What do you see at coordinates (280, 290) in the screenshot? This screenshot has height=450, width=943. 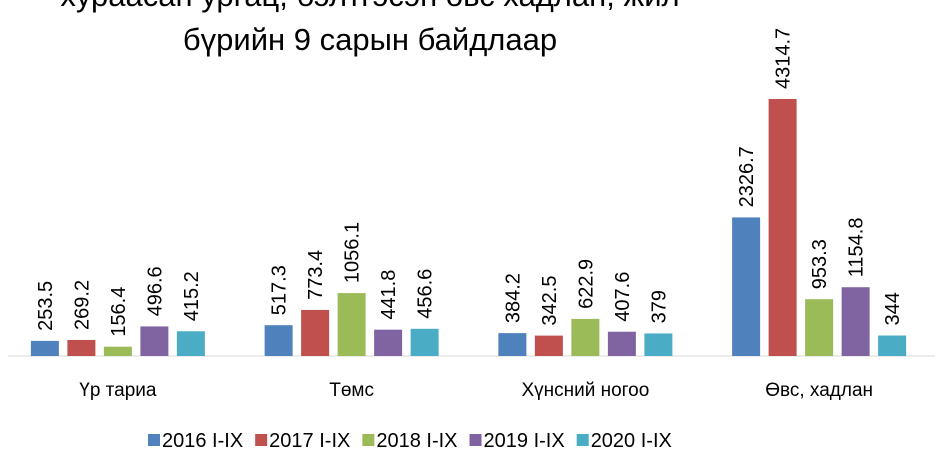 I see `data-label: 517.3` at bounding box center [280, 290].